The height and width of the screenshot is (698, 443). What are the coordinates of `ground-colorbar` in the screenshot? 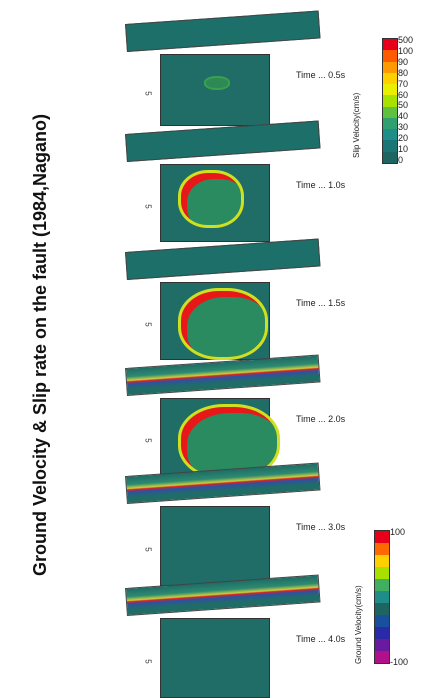 It's located at (382, 597).